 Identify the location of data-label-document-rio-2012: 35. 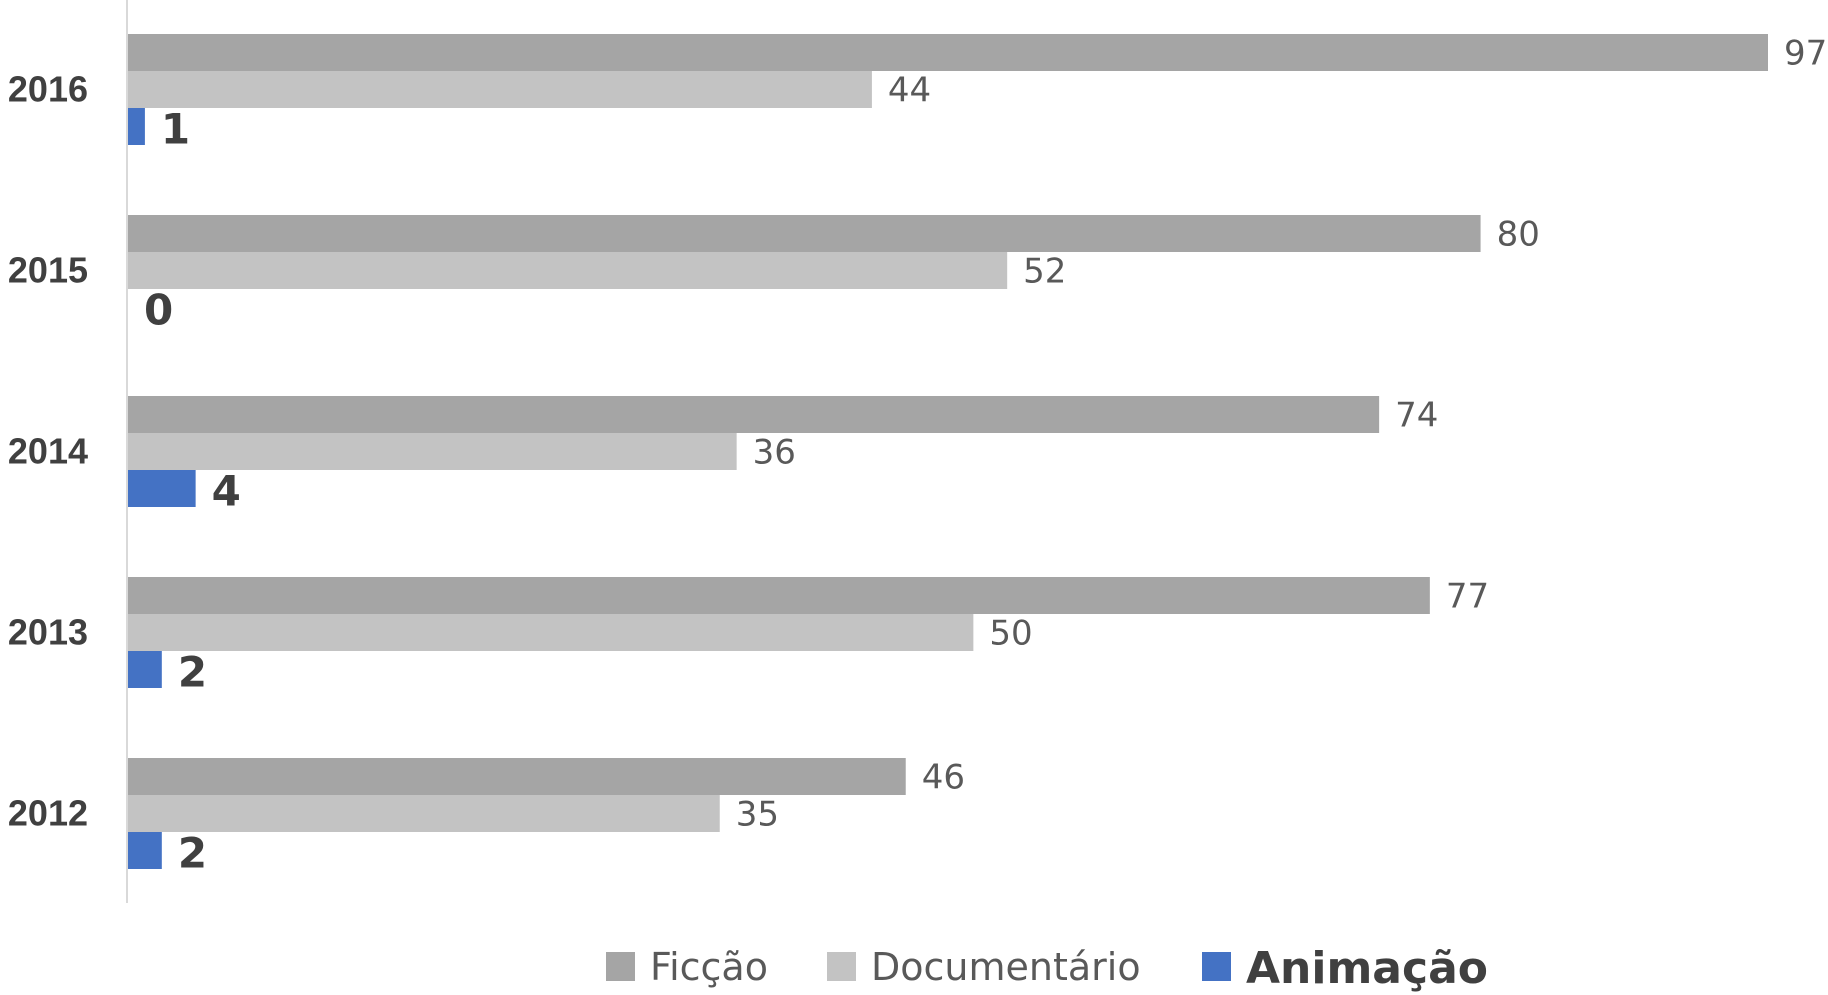
(757, 815).